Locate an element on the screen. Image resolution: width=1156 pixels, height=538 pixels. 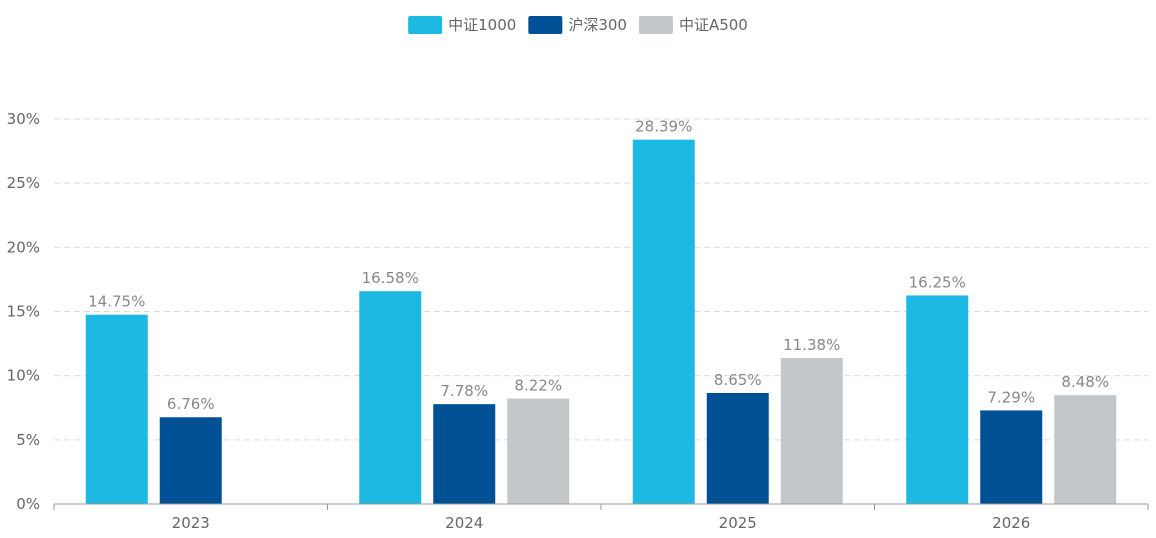
x-tick-label: 2025 is located at coordinates (738, 523).